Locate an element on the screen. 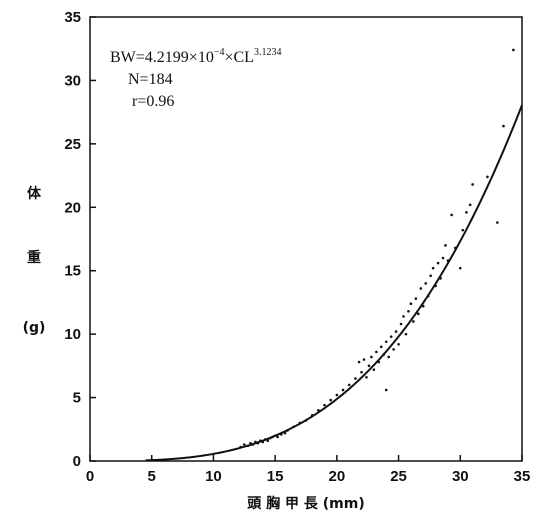 This screenshot has height=519, width=535. equation-annotation: BW=4.2199×10−4×CL3.1234 is located at coordinates (195, 56).